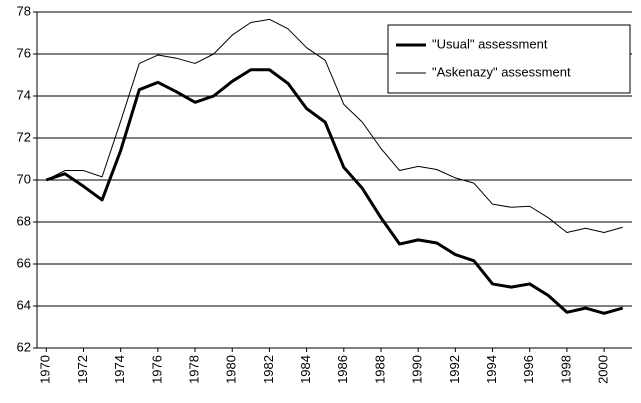 The width and height of the screenshot is (641, 403). What do you see at coordinates (24, 346) in the screenshot?
I see `y-tick-label: 62` at bounding box center [24, 346].